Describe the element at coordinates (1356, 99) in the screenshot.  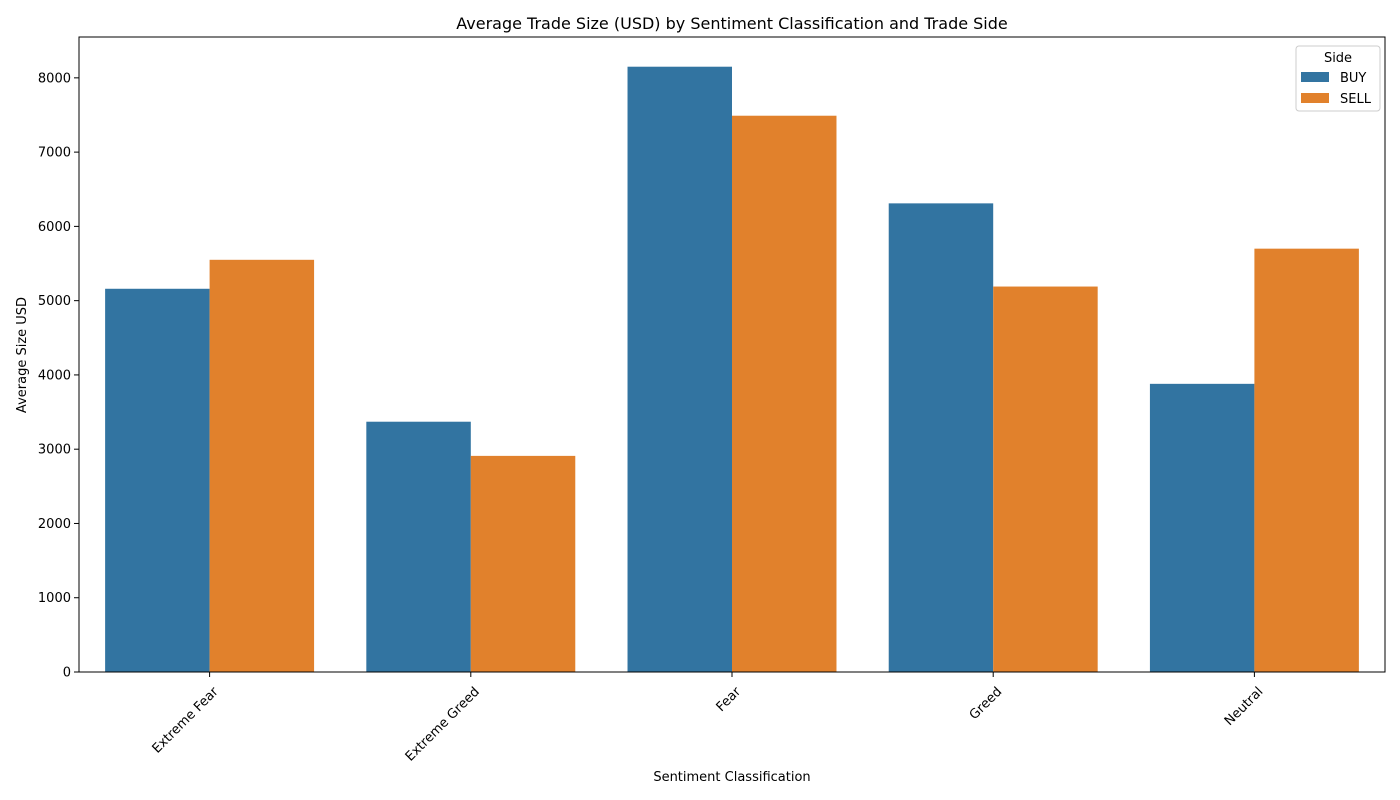
I see `legend-label-sell: SELL` at that location.